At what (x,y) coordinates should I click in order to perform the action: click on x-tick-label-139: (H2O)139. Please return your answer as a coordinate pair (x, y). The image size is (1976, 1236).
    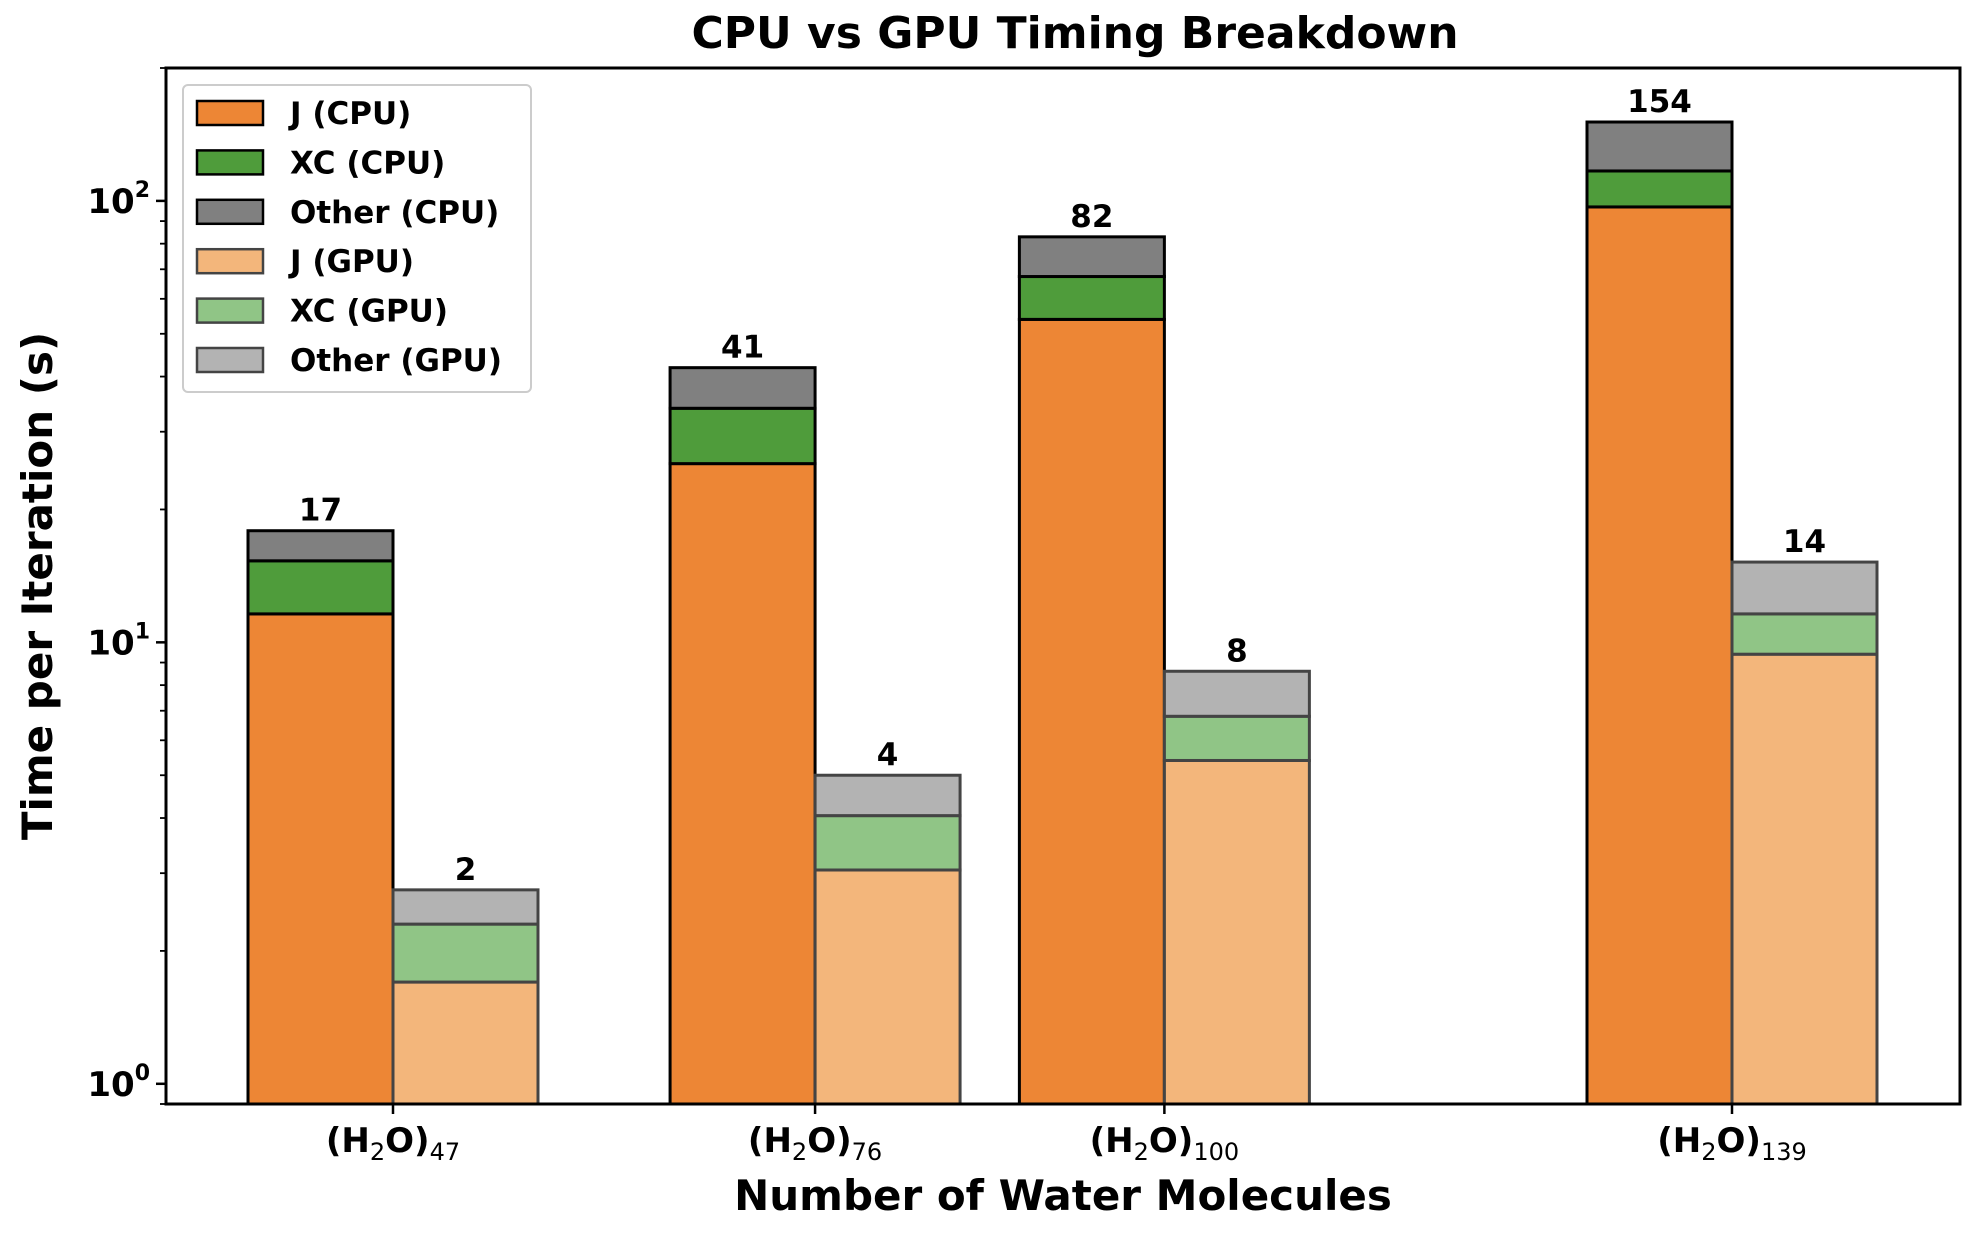
    Looking at the image, I should click on (1732, 1143).